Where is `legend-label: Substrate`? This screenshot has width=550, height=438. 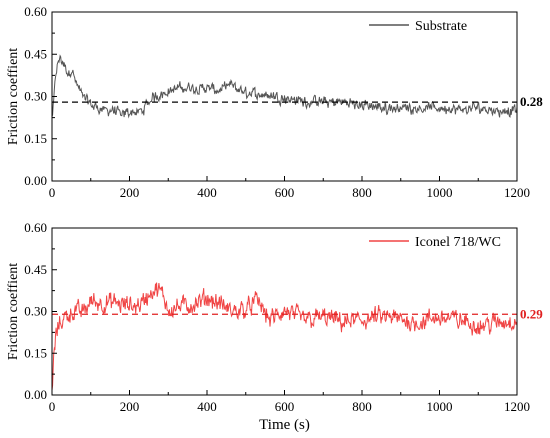 legend-label: Substrate is located at coordinates (441, 26).